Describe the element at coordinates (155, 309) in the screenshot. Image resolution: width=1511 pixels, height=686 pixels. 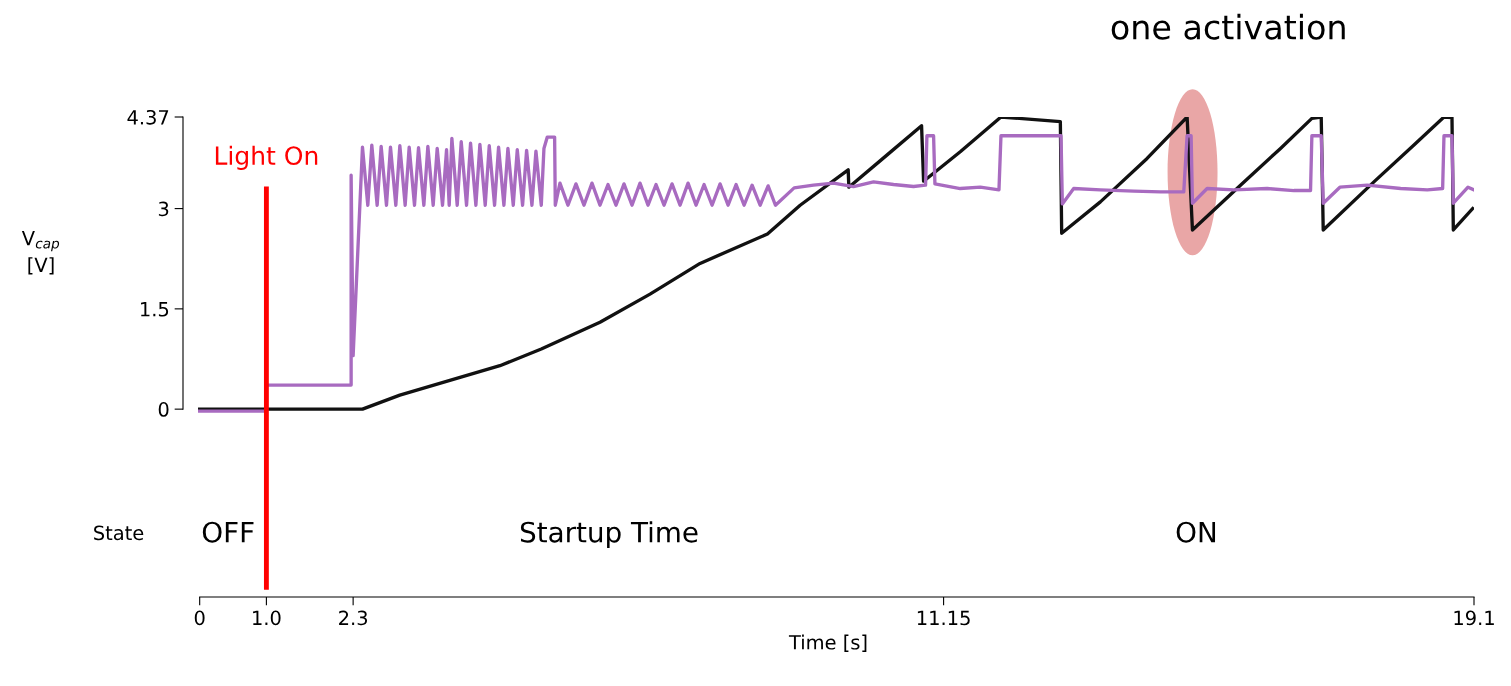
I see `y-tick-label: 1.5` at that location.